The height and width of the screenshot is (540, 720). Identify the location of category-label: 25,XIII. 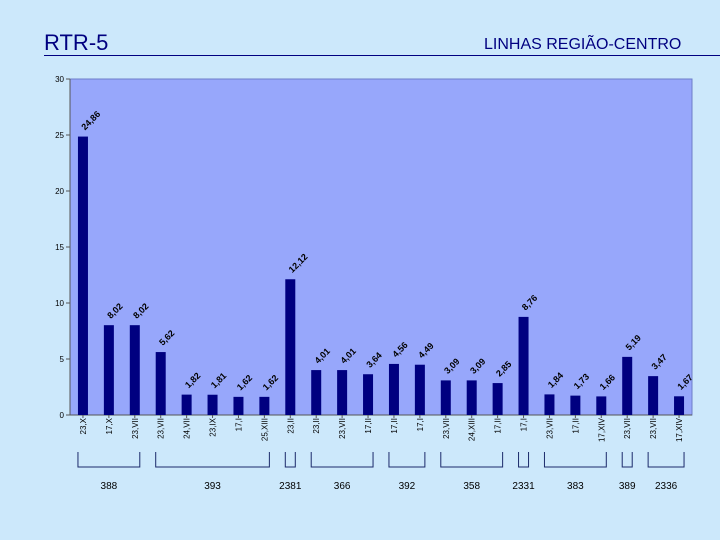
(264, 429).